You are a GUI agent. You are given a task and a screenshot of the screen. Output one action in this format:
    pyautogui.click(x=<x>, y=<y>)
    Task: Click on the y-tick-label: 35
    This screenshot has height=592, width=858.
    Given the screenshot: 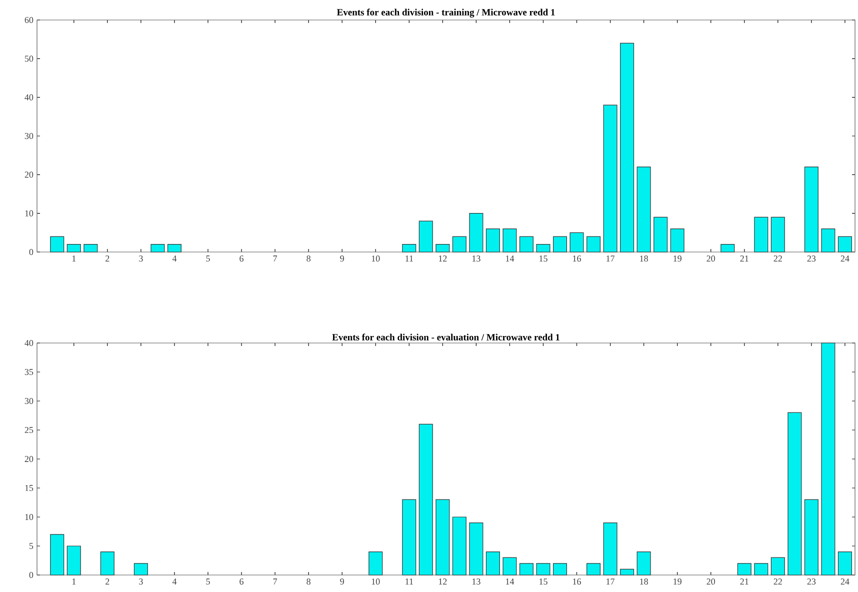 What is the action you would take?
    pyautogui.click(x=29, y=372)
    